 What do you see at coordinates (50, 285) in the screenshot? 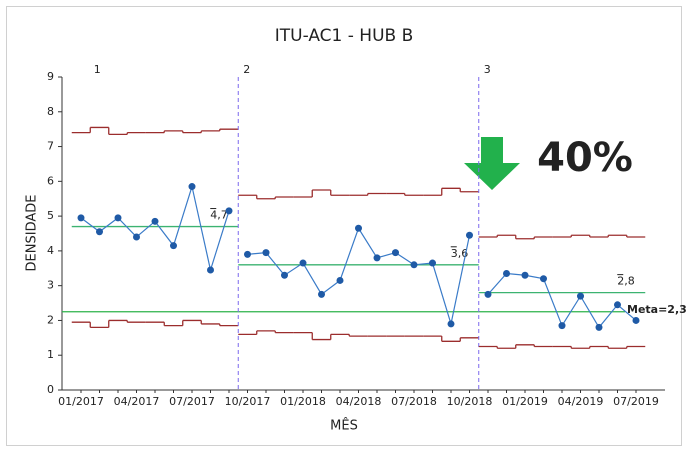
I see `y-tick-label: 3` at bounding box center [50, 285].